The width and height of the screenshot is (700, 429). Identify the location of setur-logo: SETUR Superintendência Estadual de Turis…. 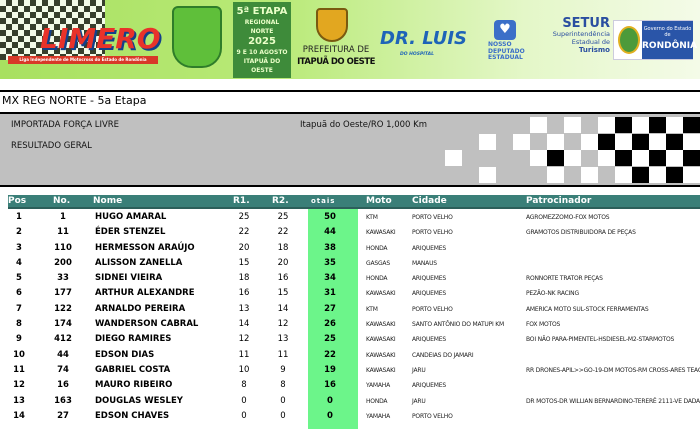
(570, 35).